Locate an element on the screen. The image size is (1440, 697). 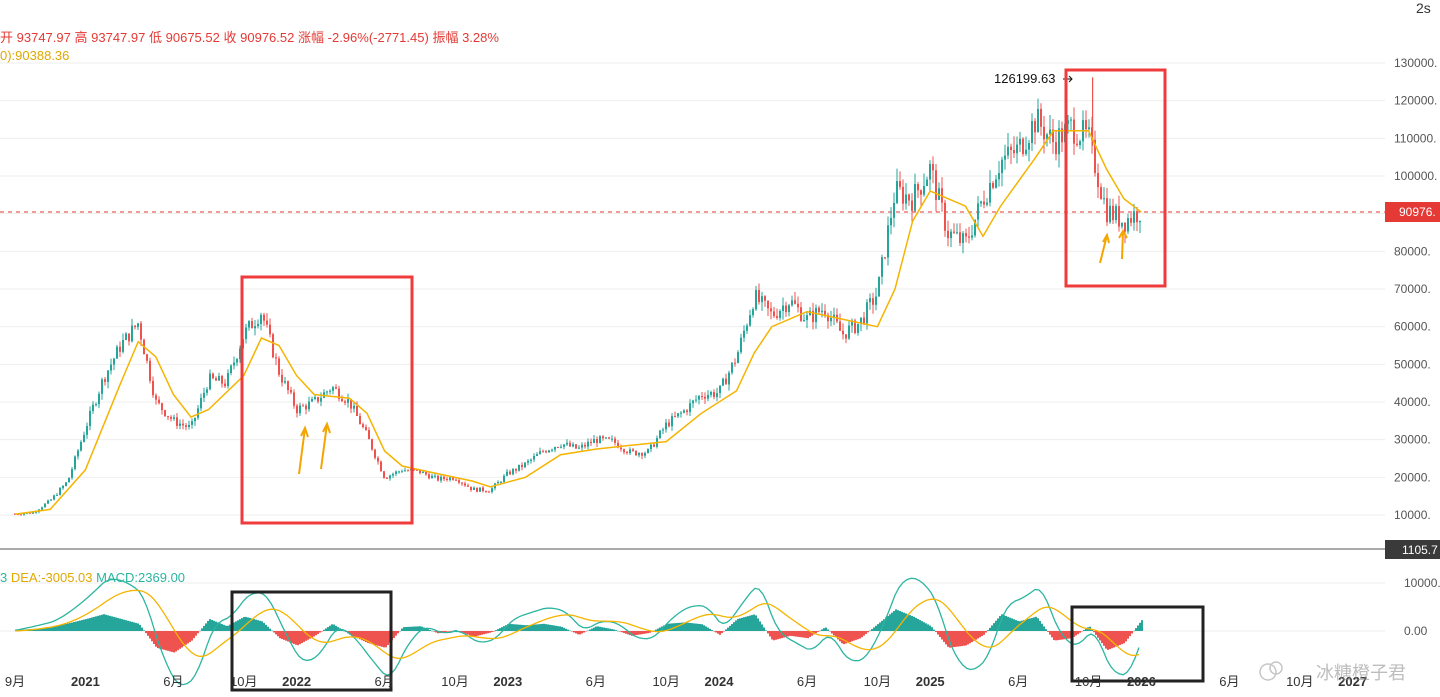
macd-tick-label: 0.00 is located at coordinates (1416, 631).